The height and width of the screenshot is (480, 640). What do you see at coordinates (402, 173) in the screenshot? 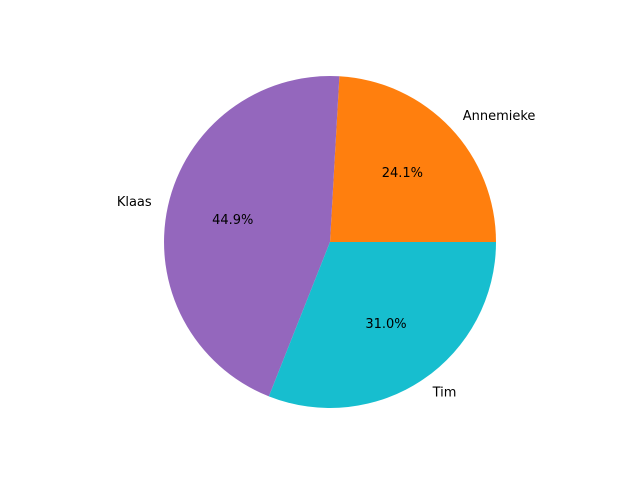
I see `slice-percent-annemieke: 24.1%` at bounding box center [402, 173].